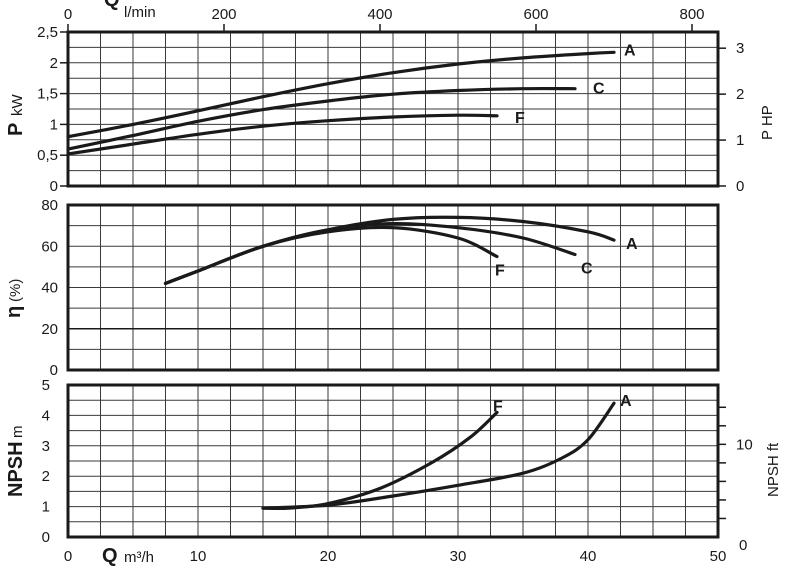  What do you see at coordinates (14, 312) in the screenshot?
I see `efficiency-axis-label-big: η` at bounding box center [14, 312].